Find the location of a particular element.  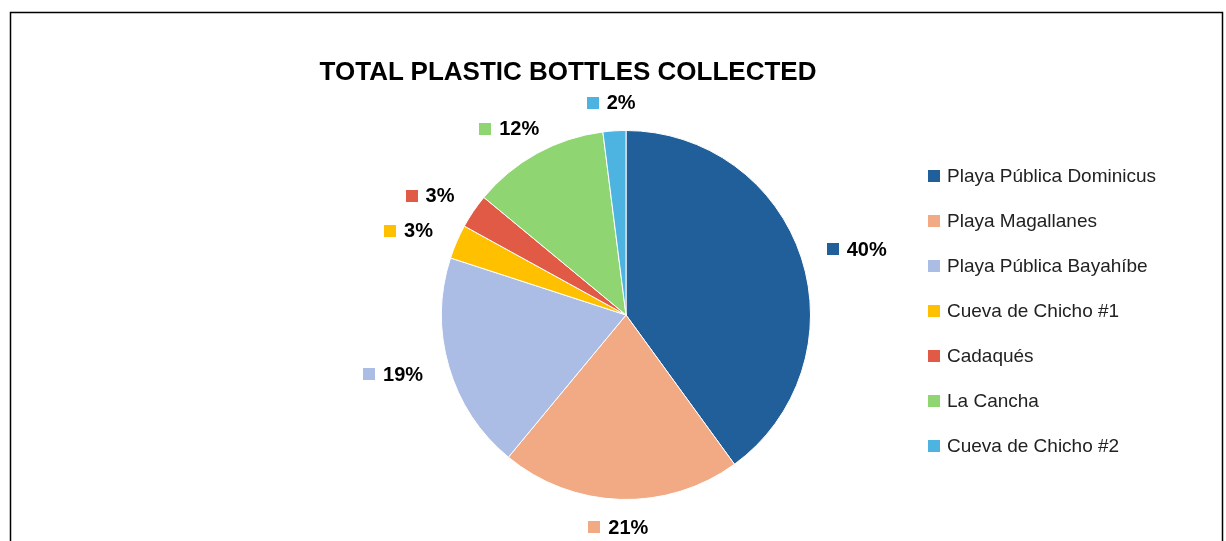

legend-label: Cadaqués is located at coordinates (990, 356).